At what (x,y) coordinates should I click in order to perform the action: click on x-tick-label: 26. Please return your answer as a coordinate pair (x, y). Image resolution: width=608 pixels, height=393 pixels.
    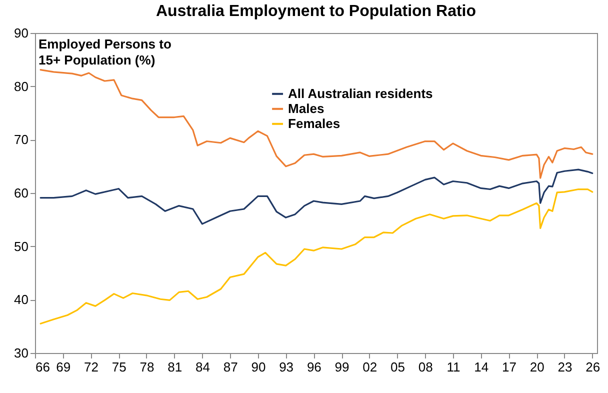
    Looking at the image, I should click on (593, 367).